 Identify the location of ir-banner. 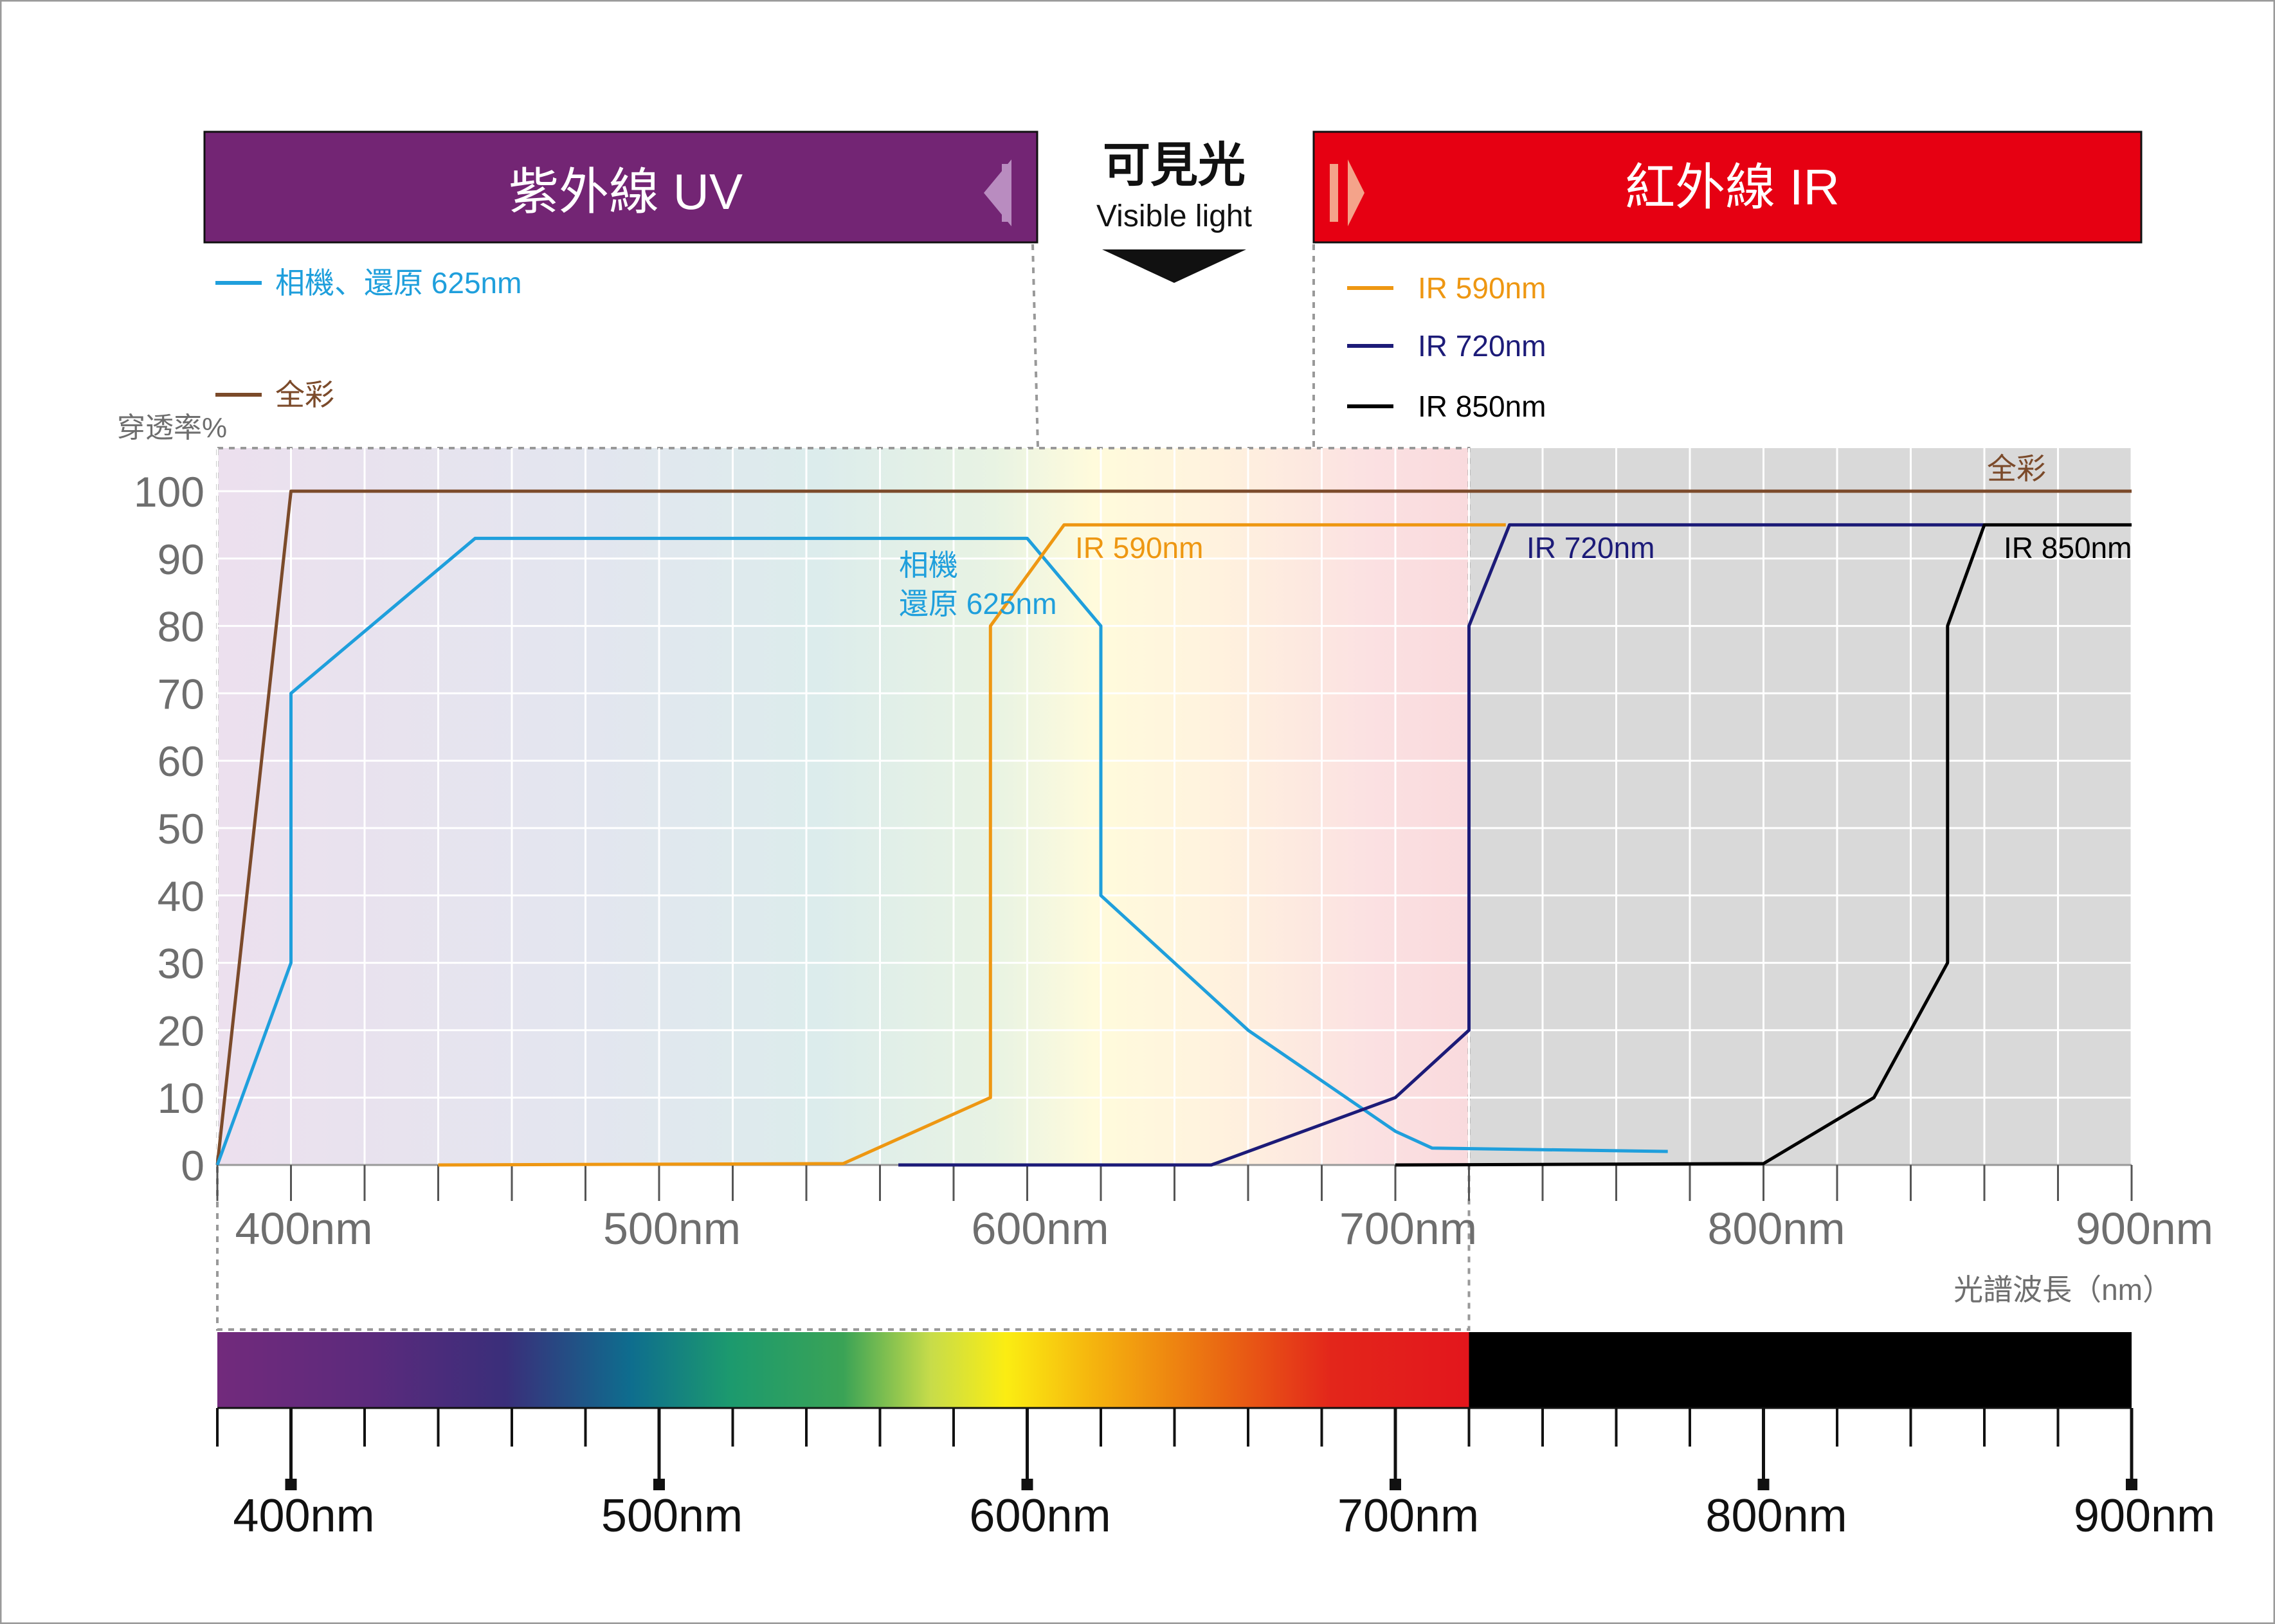
(1727, 187).